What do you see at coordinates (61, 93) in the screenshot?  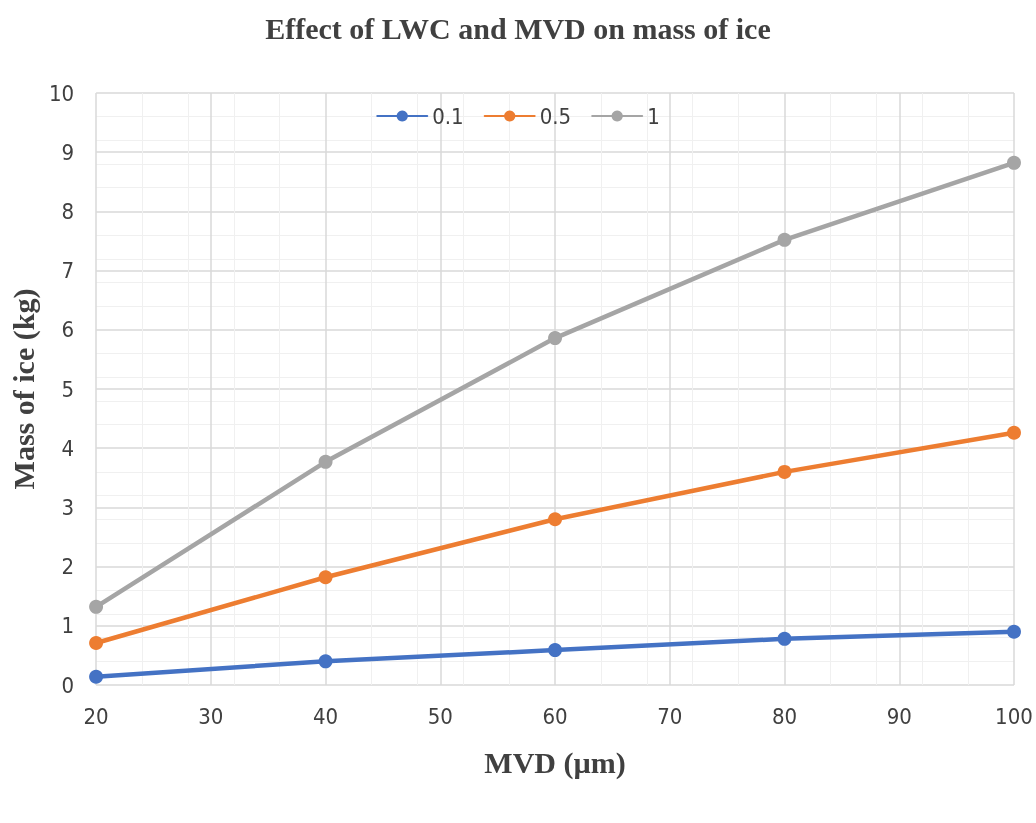 I see `y-tick-label: 10` at bounding box center [61, 93].